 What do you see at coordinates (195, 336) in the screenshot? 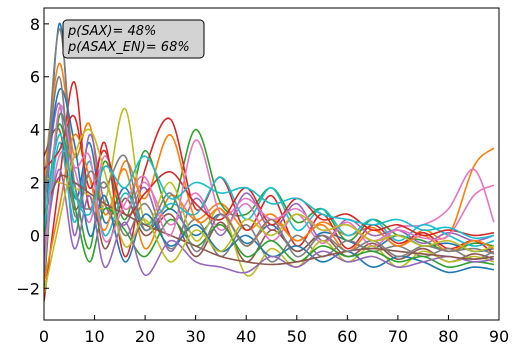
I see `x-tick-label: 30` at bounding box center [195, 336].